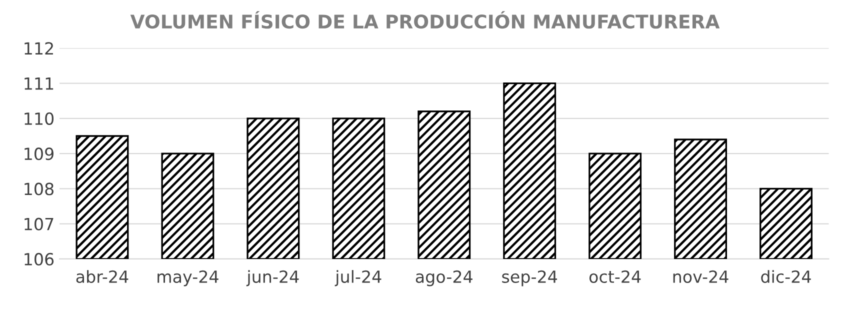 The image size is (850, 332). Describe the element at coordinates (530, 278) in the screenshot. I see `x-tick-label: sep-24` at that location.